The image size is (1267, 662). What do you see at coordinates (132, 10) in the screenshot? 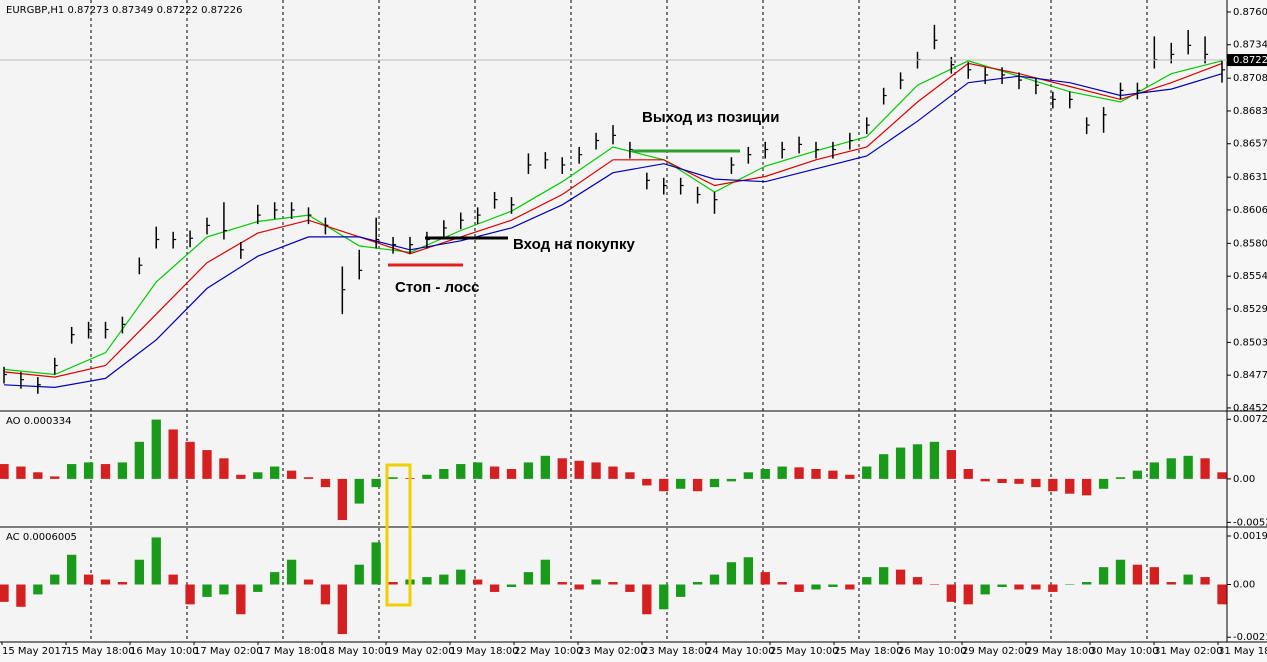
I see `quote: 0.87349` at bounding box center [132, 10].